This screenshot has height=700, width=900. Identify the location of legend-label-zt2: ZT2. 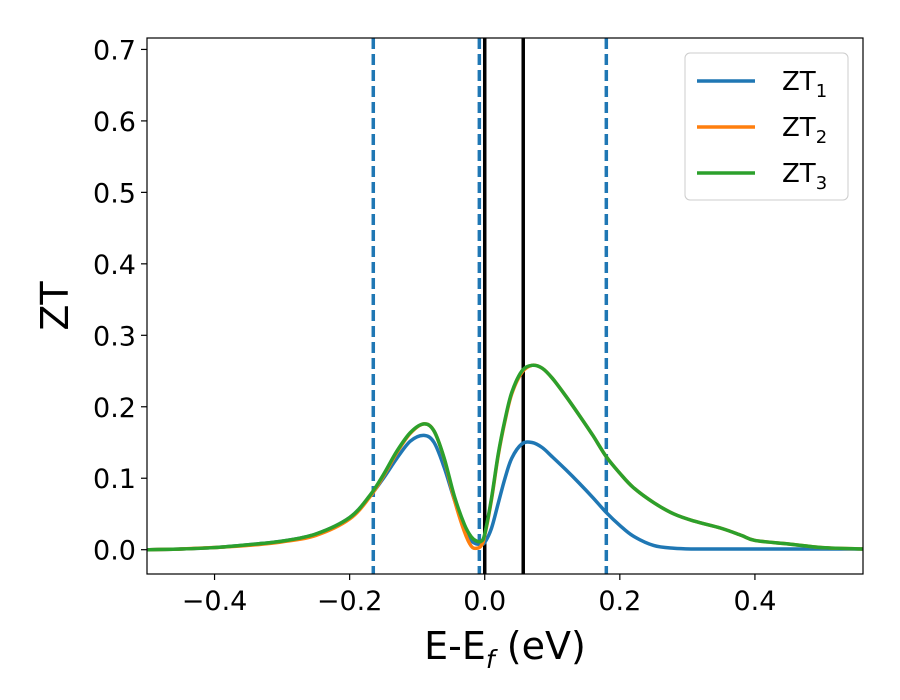
(804, 130).